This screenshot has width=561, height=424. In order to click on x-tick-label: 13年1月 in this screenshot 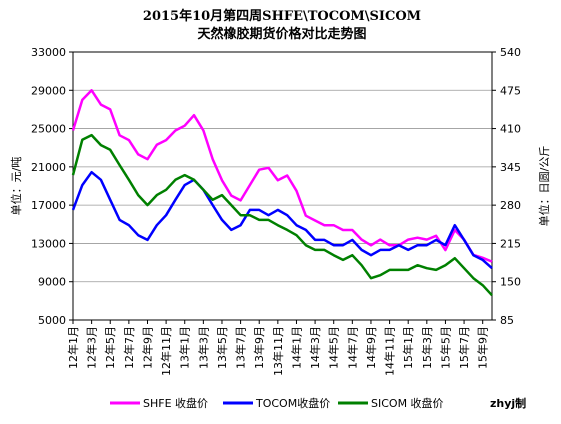, I will do `click(185, 347)`.